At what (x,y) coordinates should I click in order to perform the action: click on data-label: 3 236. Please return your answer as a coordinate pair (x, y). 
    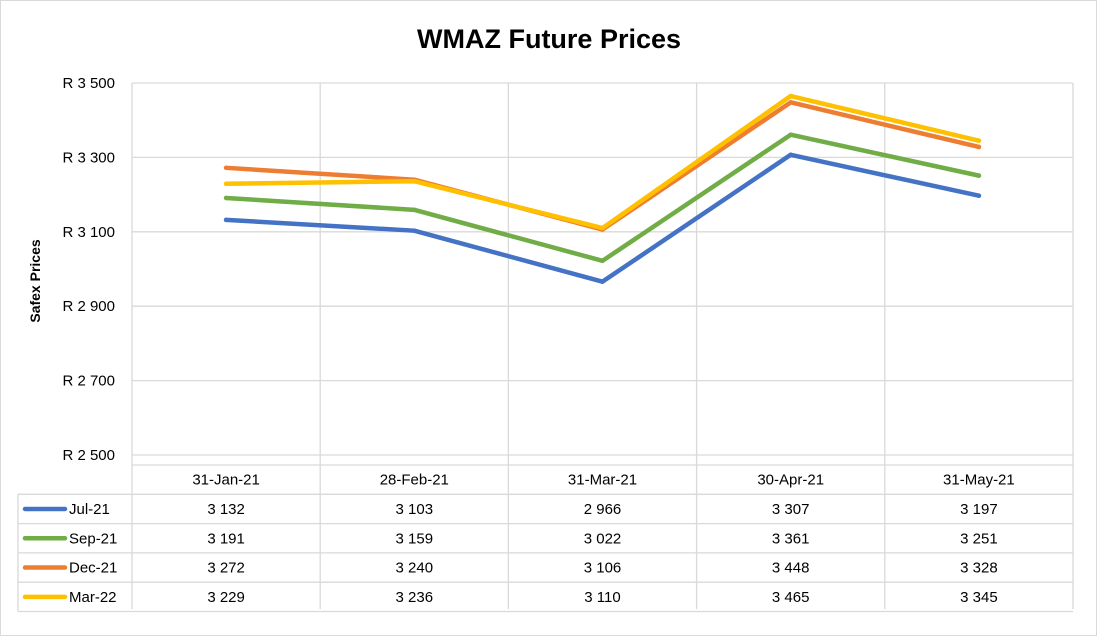
    Looking at the image, I should click on (415, 597).